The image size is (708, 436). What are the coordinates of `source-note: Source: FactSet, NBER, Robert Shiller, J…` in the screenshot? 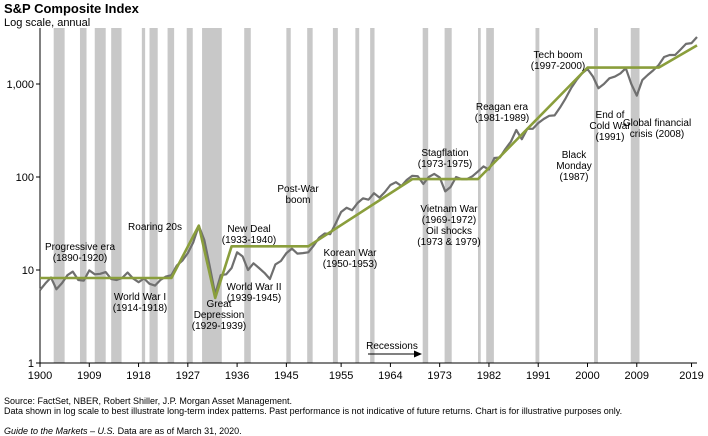 It's located at (148, 401).